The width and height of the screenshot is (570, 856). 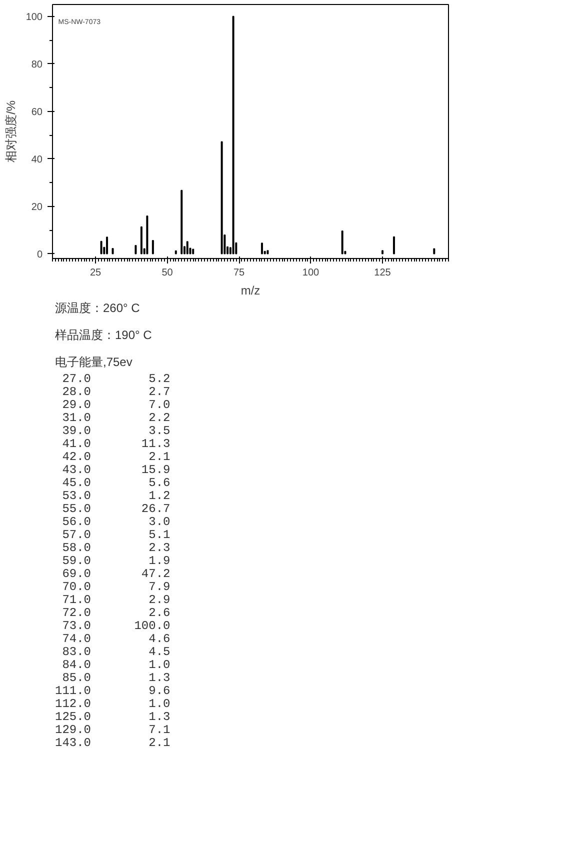 I want to click on text: 58.0 2.3, so click(x=115, y=548).